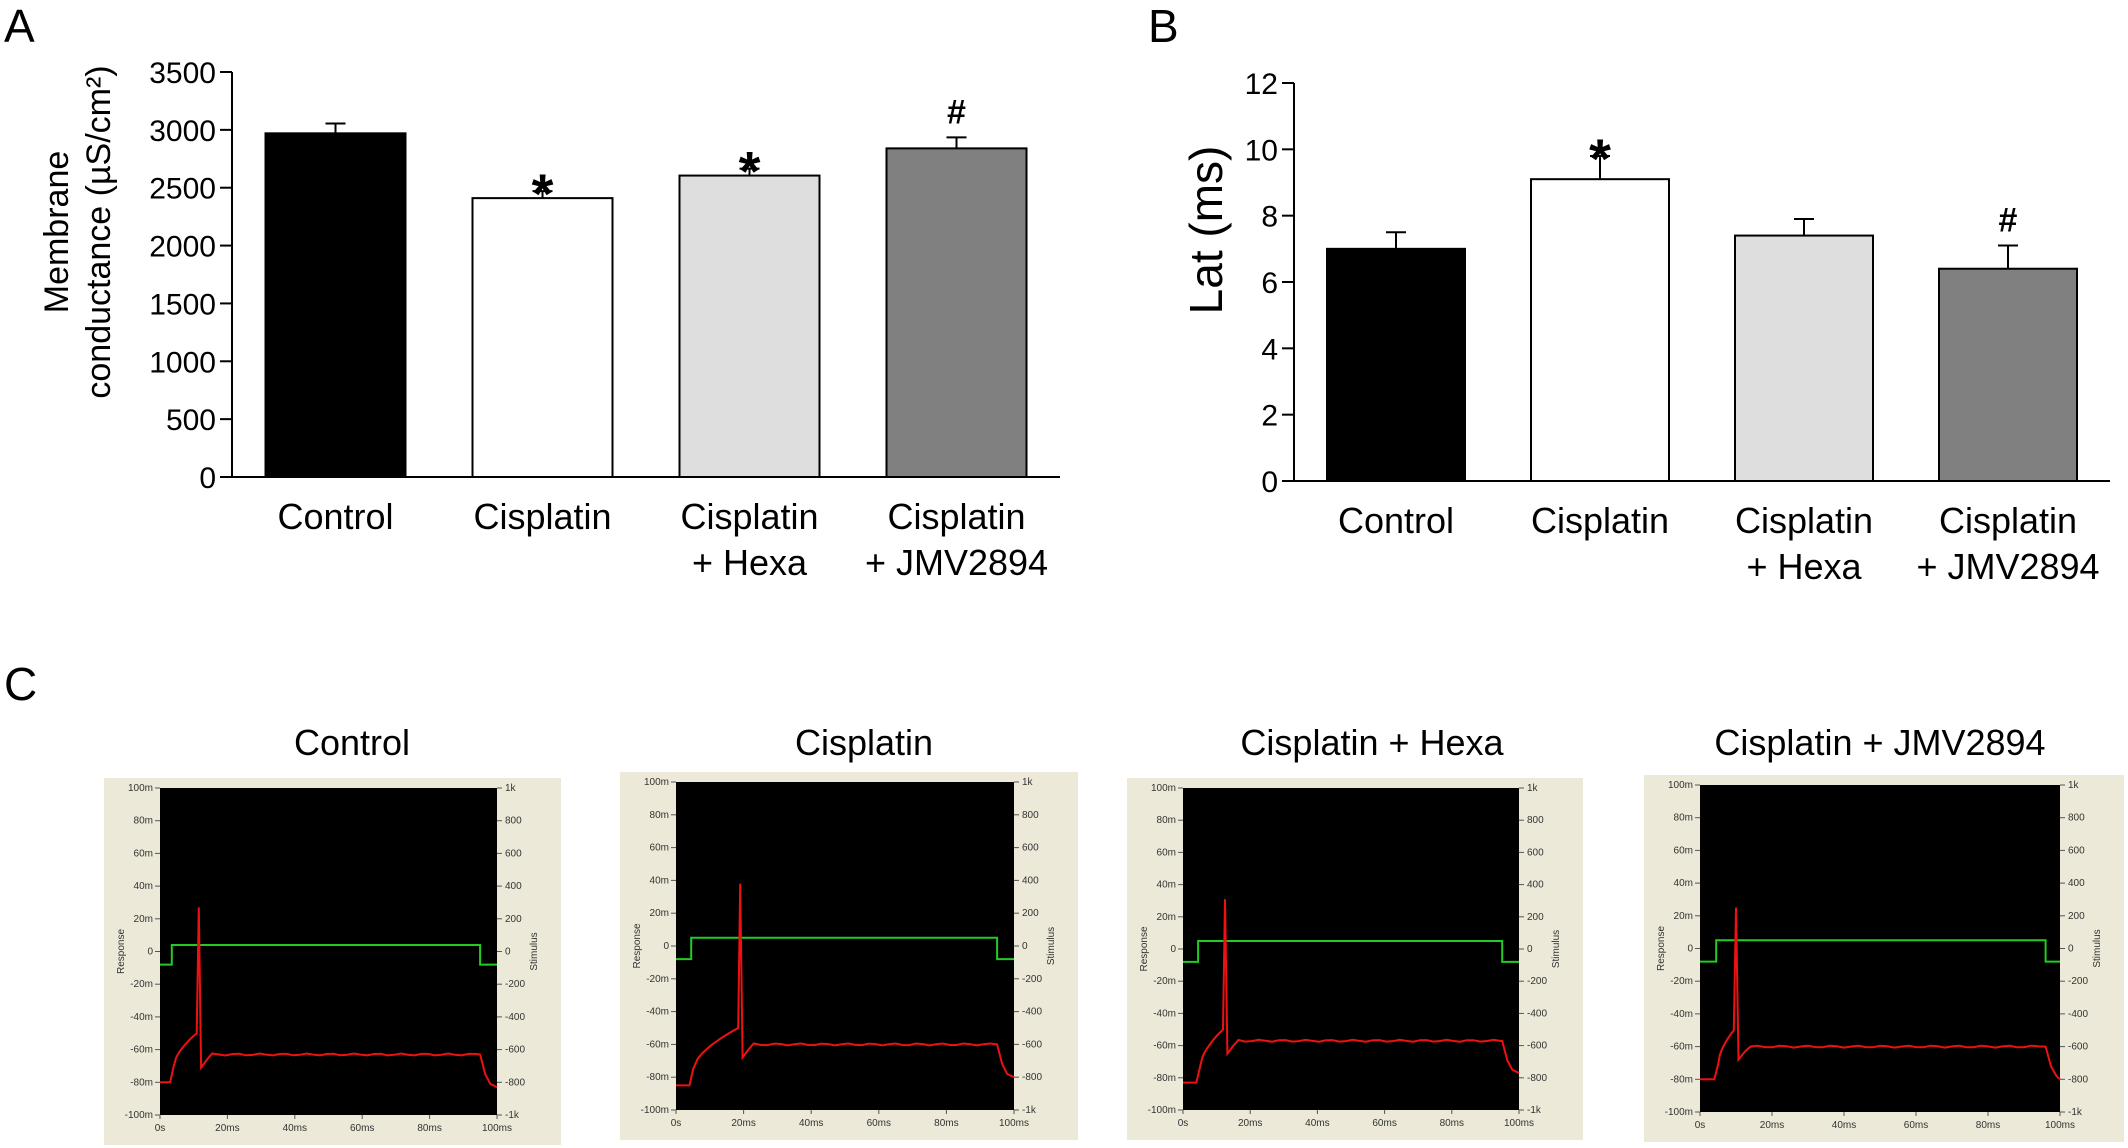  What do you see at coordinates (182, 189) in the screenshot?
I see `y-tick-label: 2500` at bounding box center [182, 189].